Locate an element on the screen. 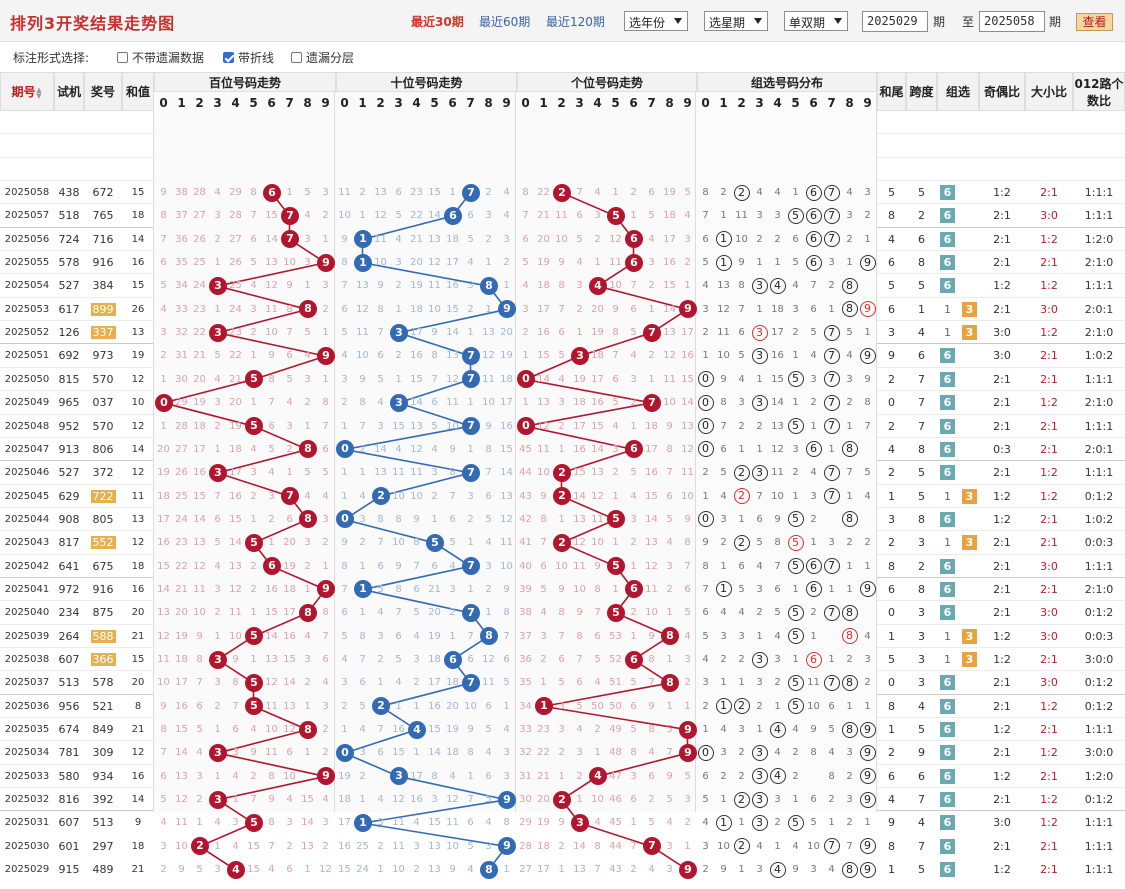 This screenshot has height=889, width=1125. units-miss-count: 3 is located at coordinates (615, 449).